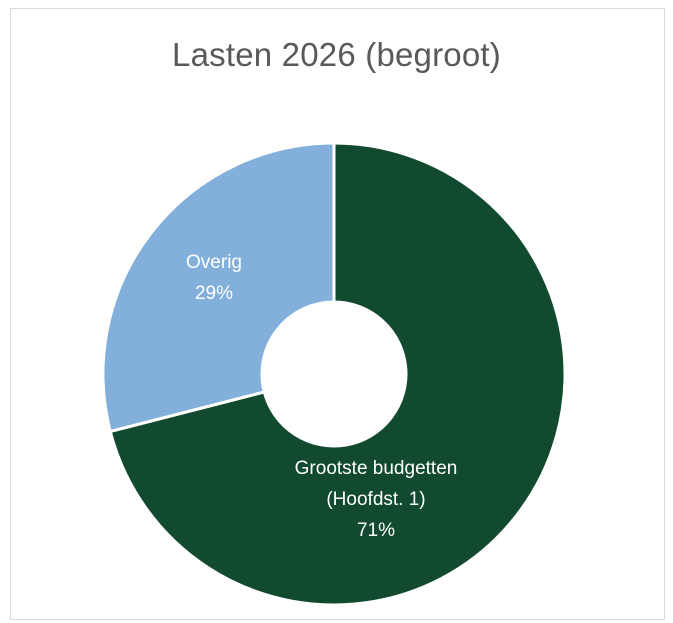  I want to click on data-label-name-0-0: Grootste budgetten, so click(376, 468).